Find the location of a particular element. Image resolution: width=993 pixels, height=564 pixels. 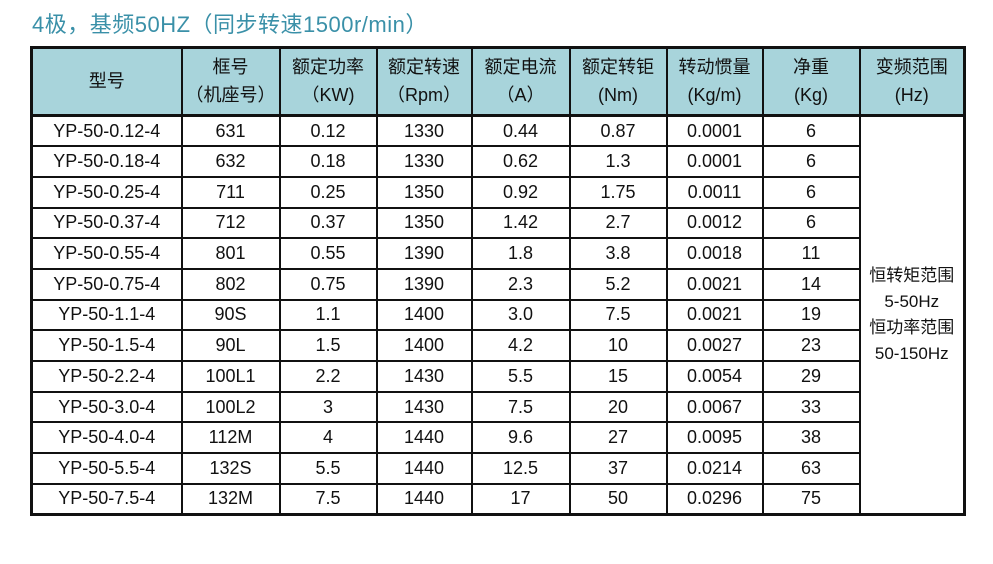

table-row: YP-50-7.5-4 132M 7.5 1440 17 50 0.0296 75 is located at coordinates (497, 499).